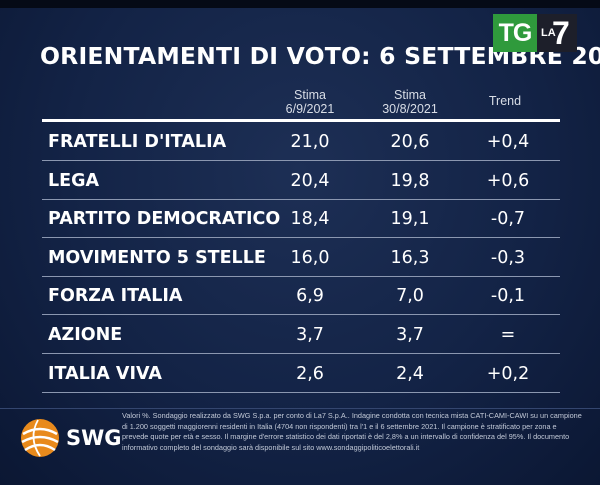 The height and width of the screenshot is (485, 600). I want to click on table-row: AZIONE 3,7 3,7 =, so click(301, 335).